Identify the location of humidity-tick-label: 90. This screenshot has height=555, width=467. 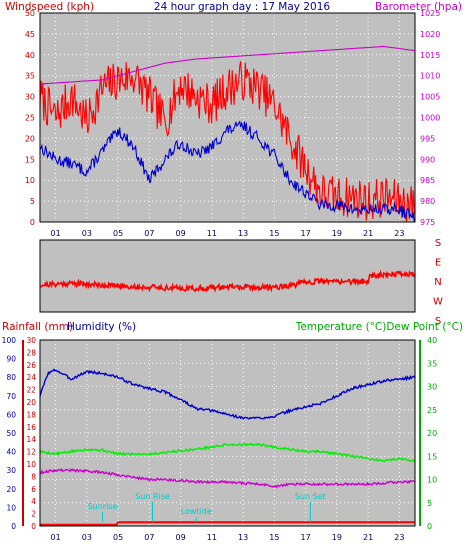
(11, 359).